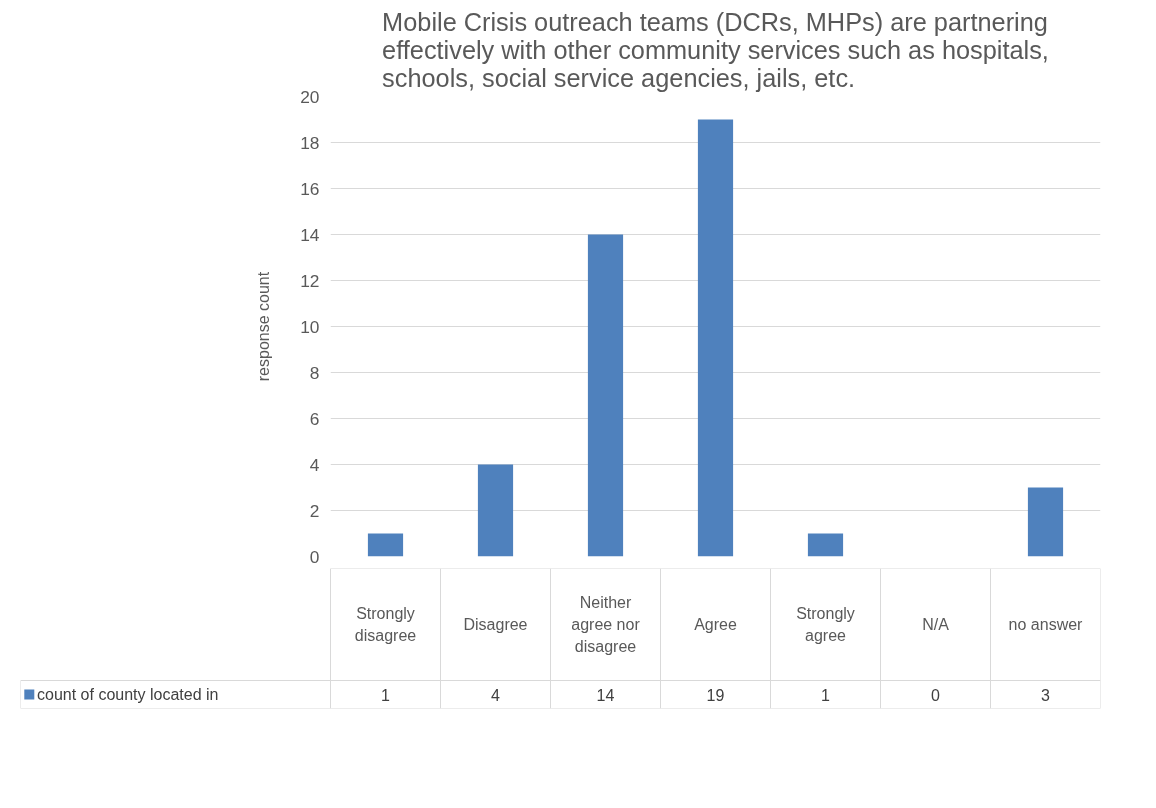  What do you see at coordinates (264, 326) in the screenshot?
I see `y-axis-title: response count` at bounding box center [264, 326].